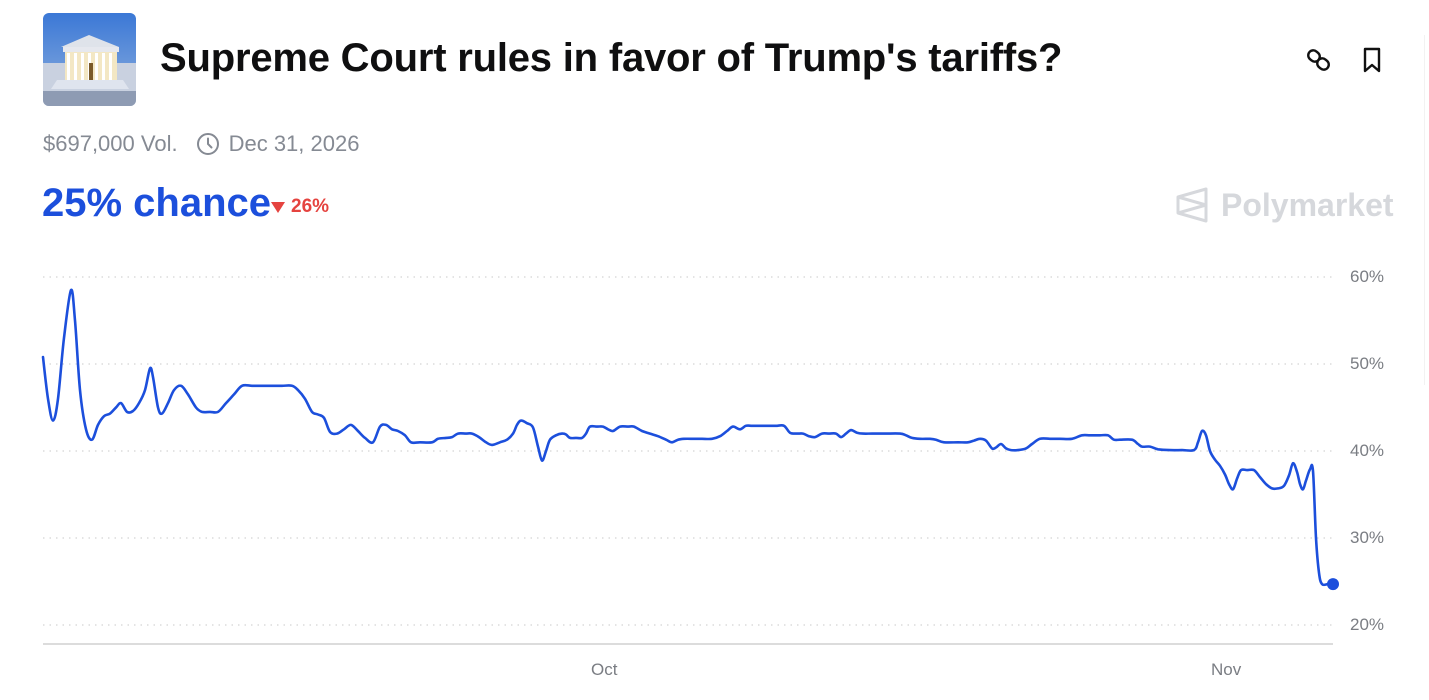  Describe the element at coordinates (294, 143) in the screenshot. I see `end-date-text: Dec 31, 2026` at that location.